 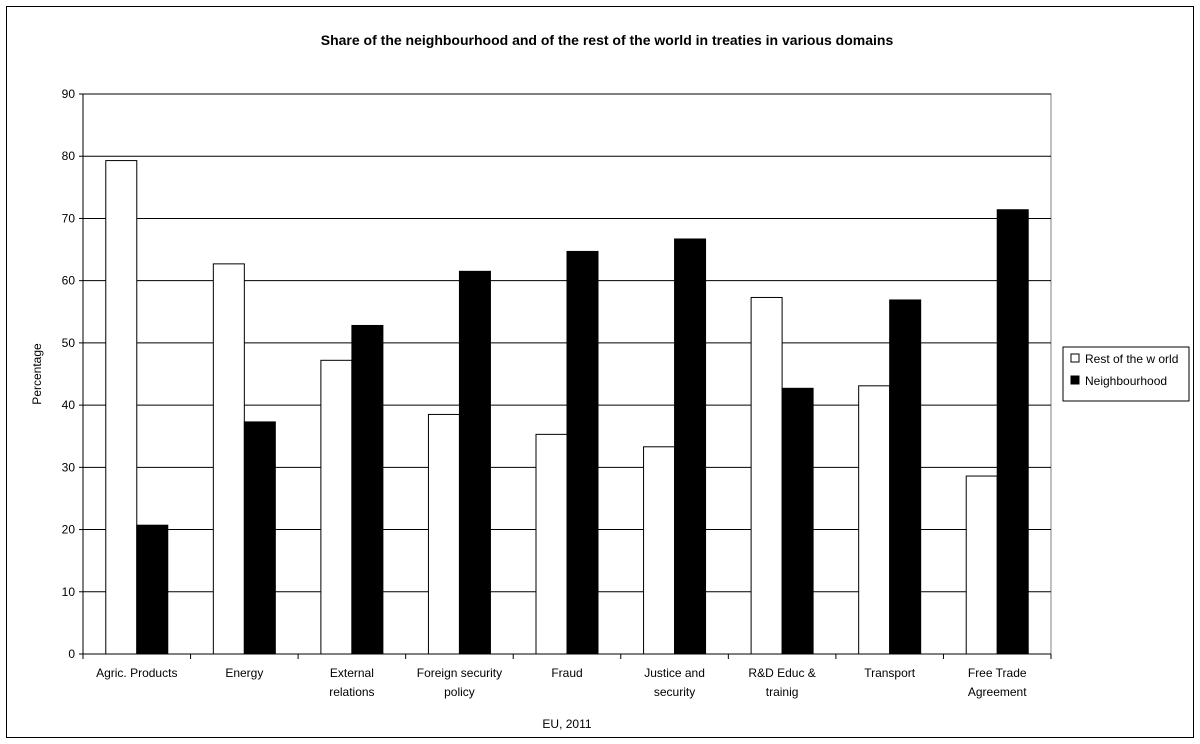 What do you see at coordinates (69, 530) in the screenshot?
I see `y-tick-label: 20` at bounding box center [69, 530].